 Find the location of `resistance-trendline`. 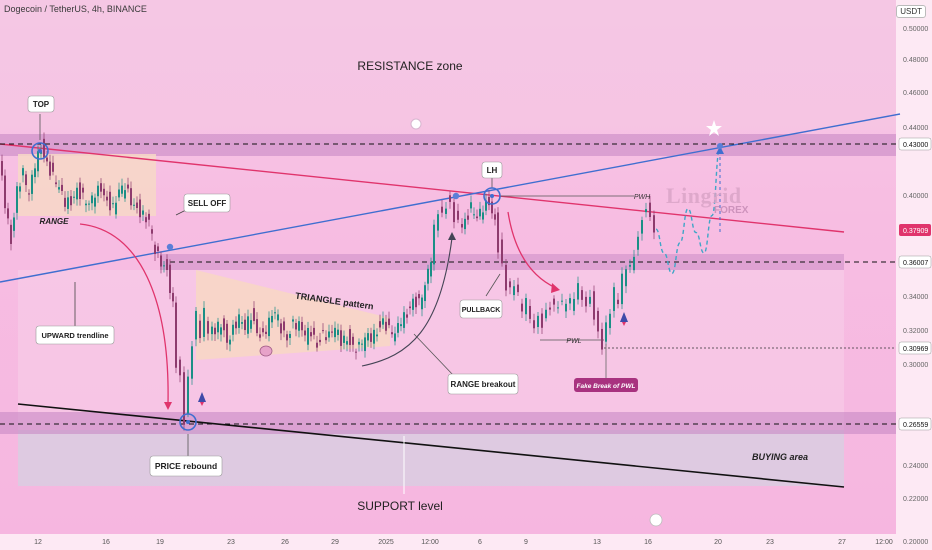

resistance-trendline is located at coordinates (422, 188).